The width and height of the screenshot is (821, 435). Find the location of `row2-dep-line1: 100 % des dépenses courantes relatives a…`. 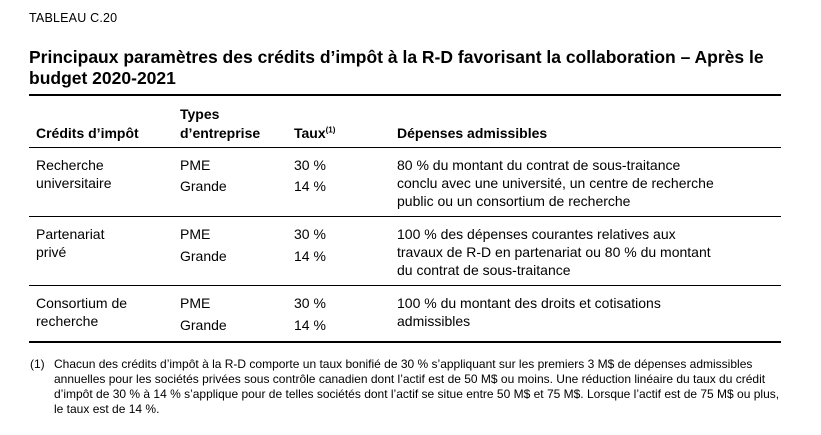

row2-dep-line1: 100 % des dépenses courantes relatives a… is located at coordinates (536, 234).